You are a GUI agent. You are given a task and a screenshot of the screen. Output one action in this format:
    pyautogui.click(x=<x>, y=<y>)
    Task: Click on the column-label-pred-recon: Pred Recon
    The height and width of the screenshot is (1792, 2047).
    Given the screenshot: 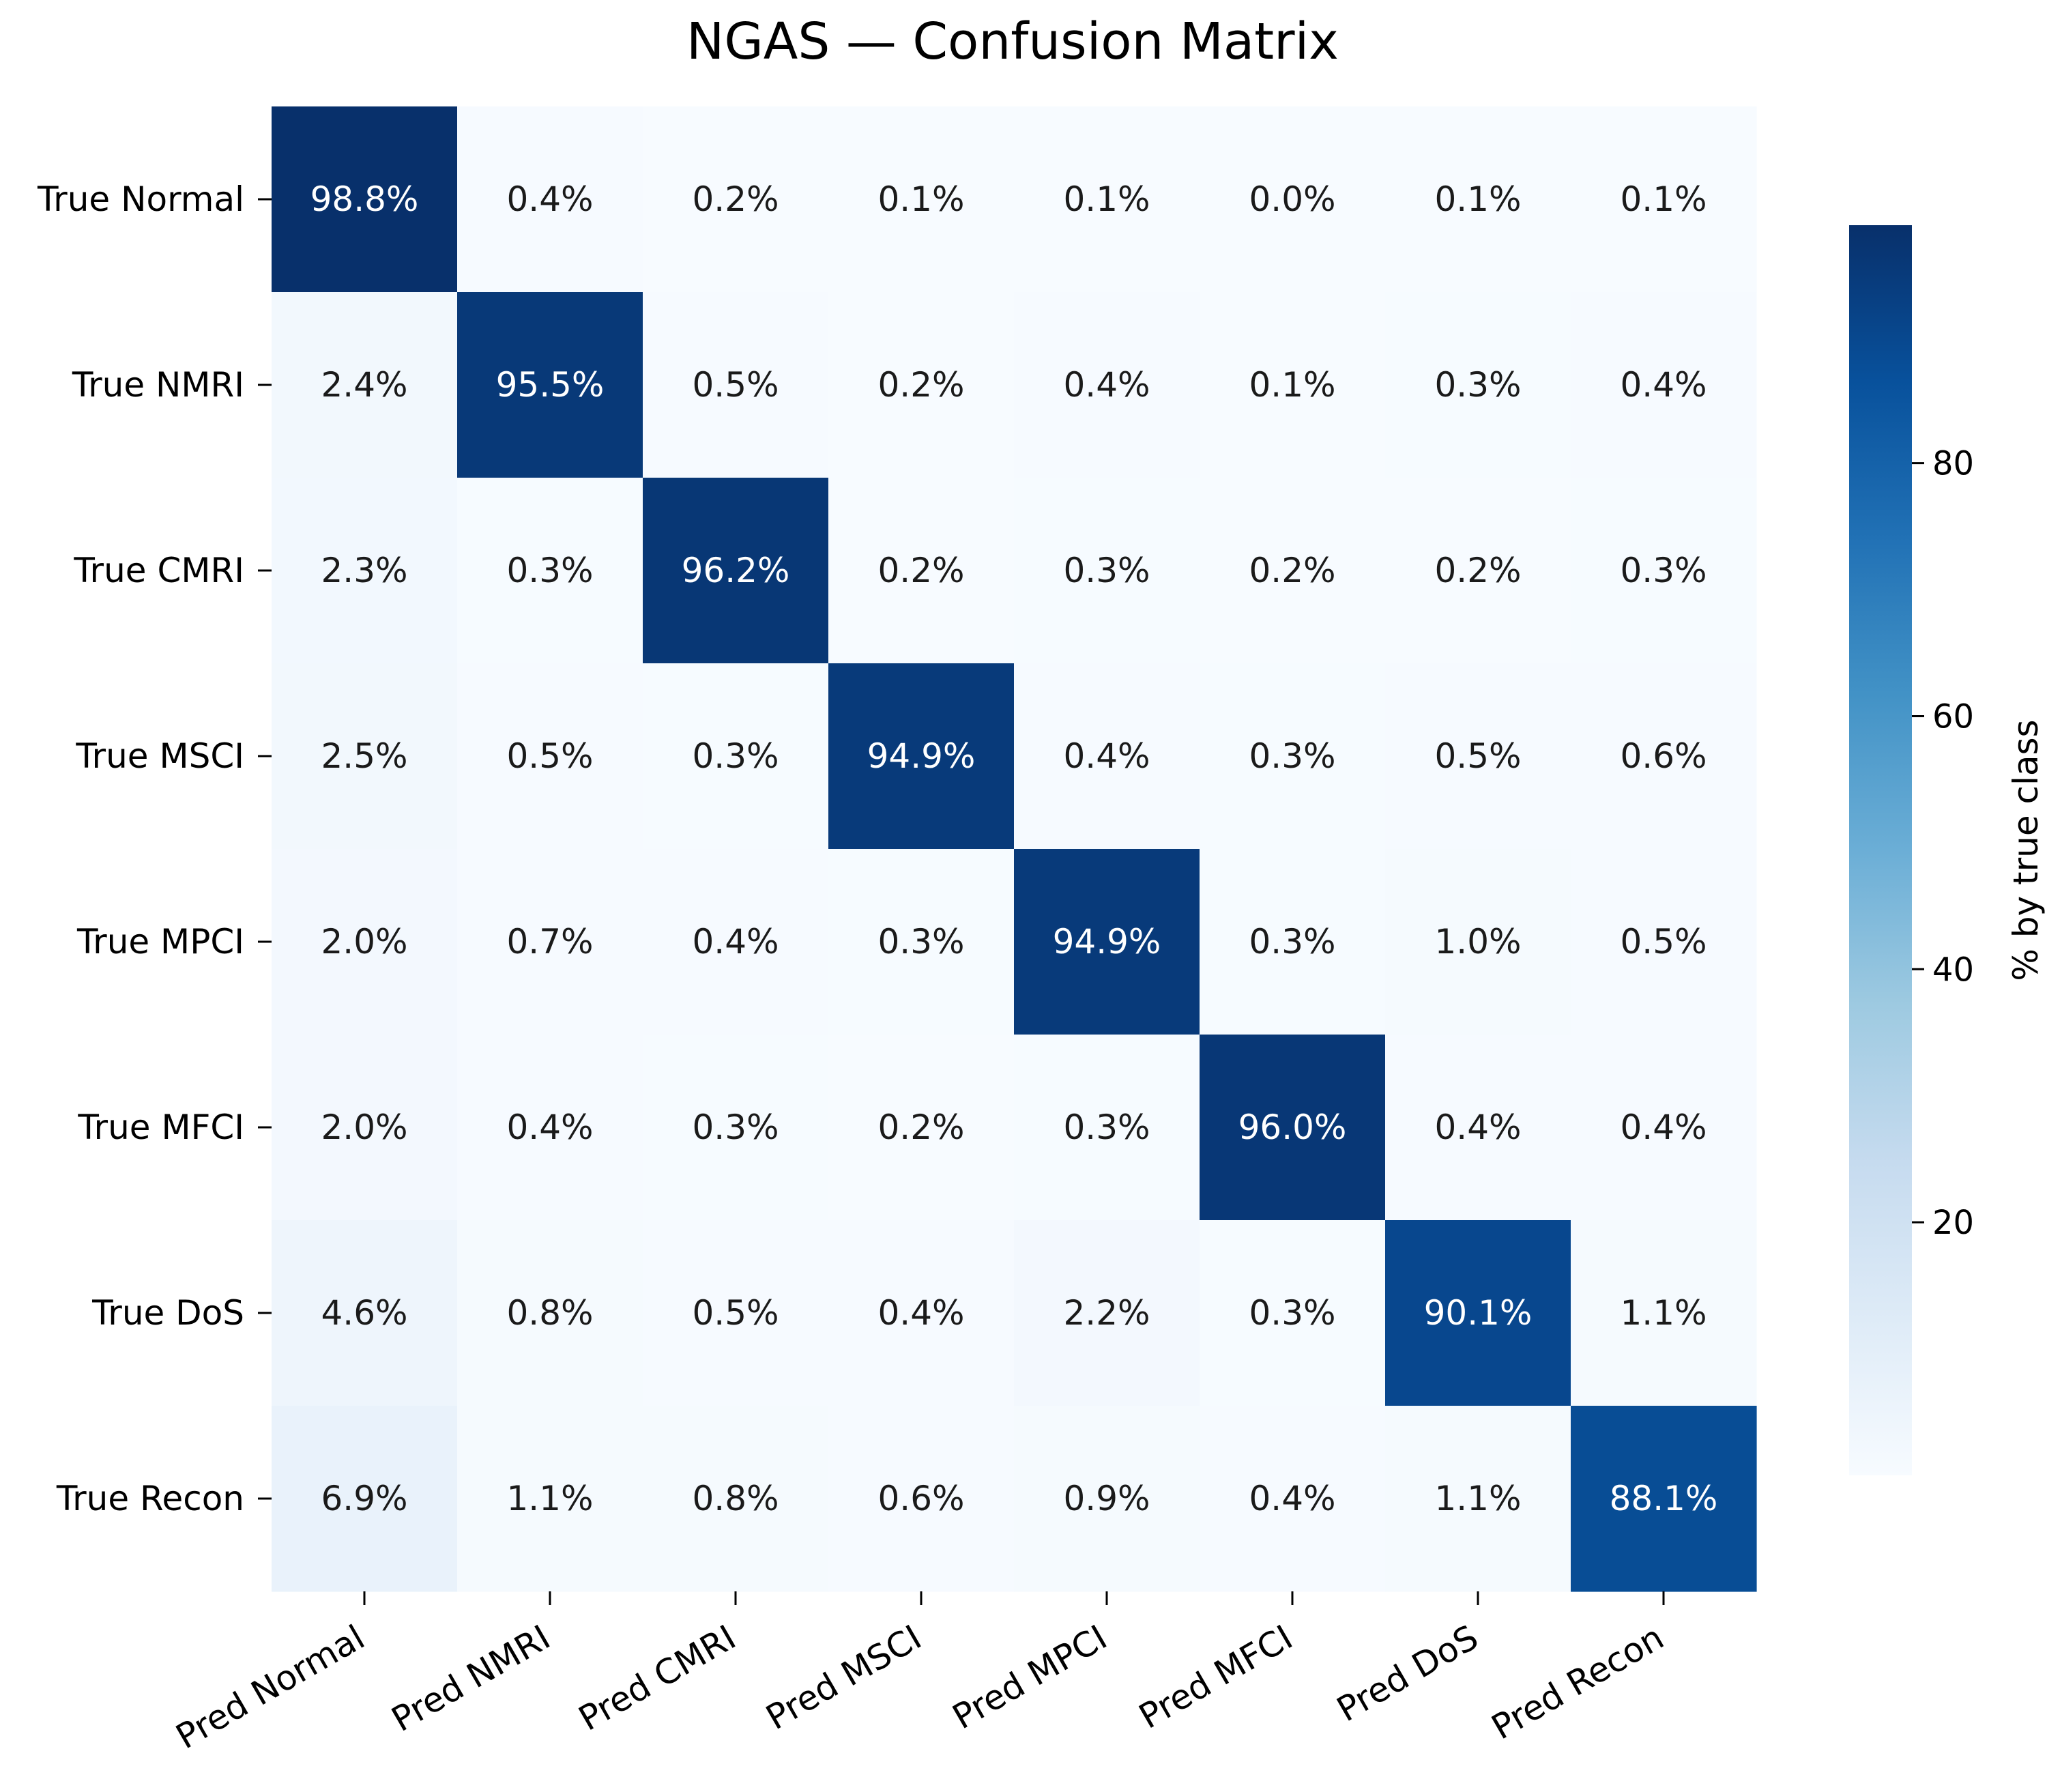 What is the action you would take?
    pyautogui.click(x=1577, y=1682)
    